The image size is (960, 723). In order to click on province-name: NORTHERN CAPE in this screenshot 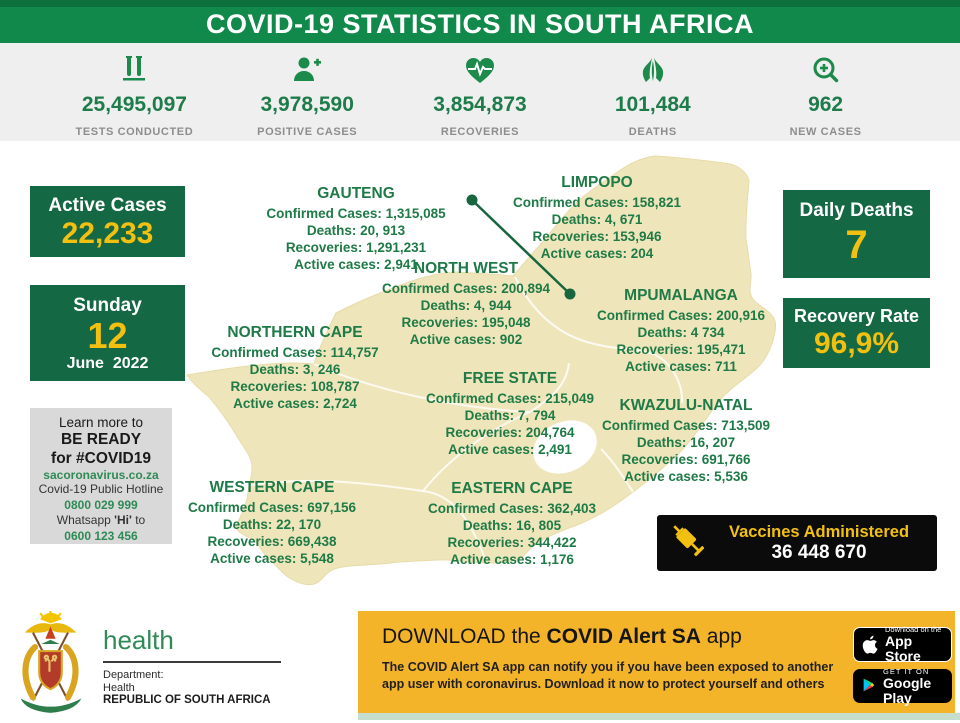, I will do `click(295, 332)`.